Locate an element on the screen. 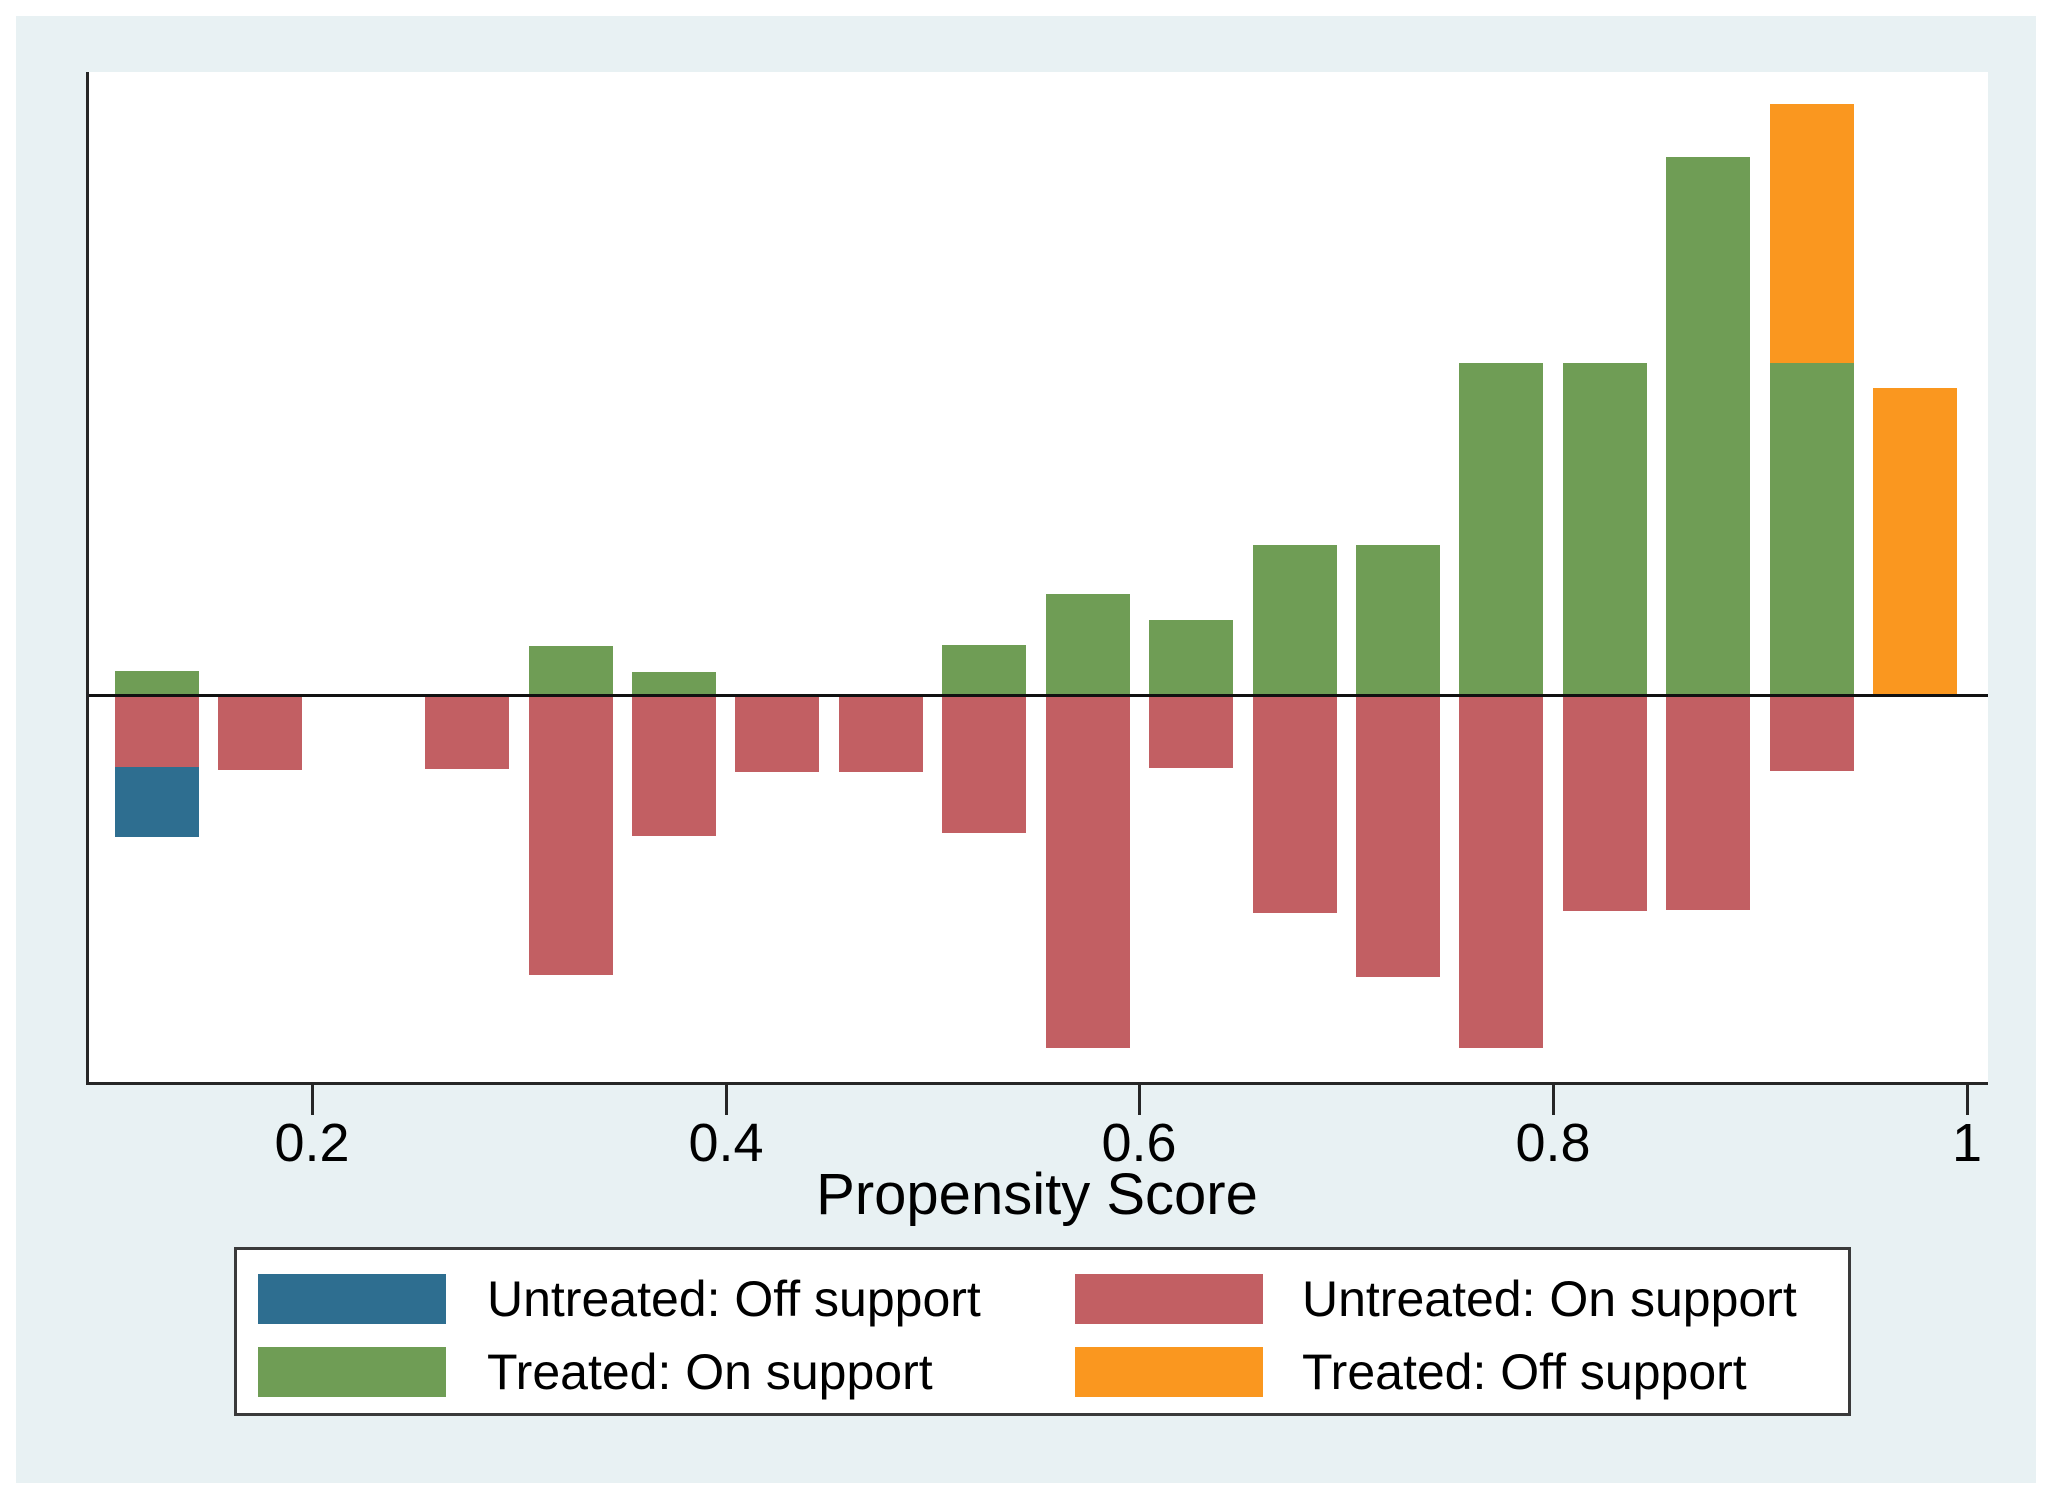 The height and width of the screenshot is (1503, 2055). x-tick-label: 0.4 is located at coordinates (726, 1143).